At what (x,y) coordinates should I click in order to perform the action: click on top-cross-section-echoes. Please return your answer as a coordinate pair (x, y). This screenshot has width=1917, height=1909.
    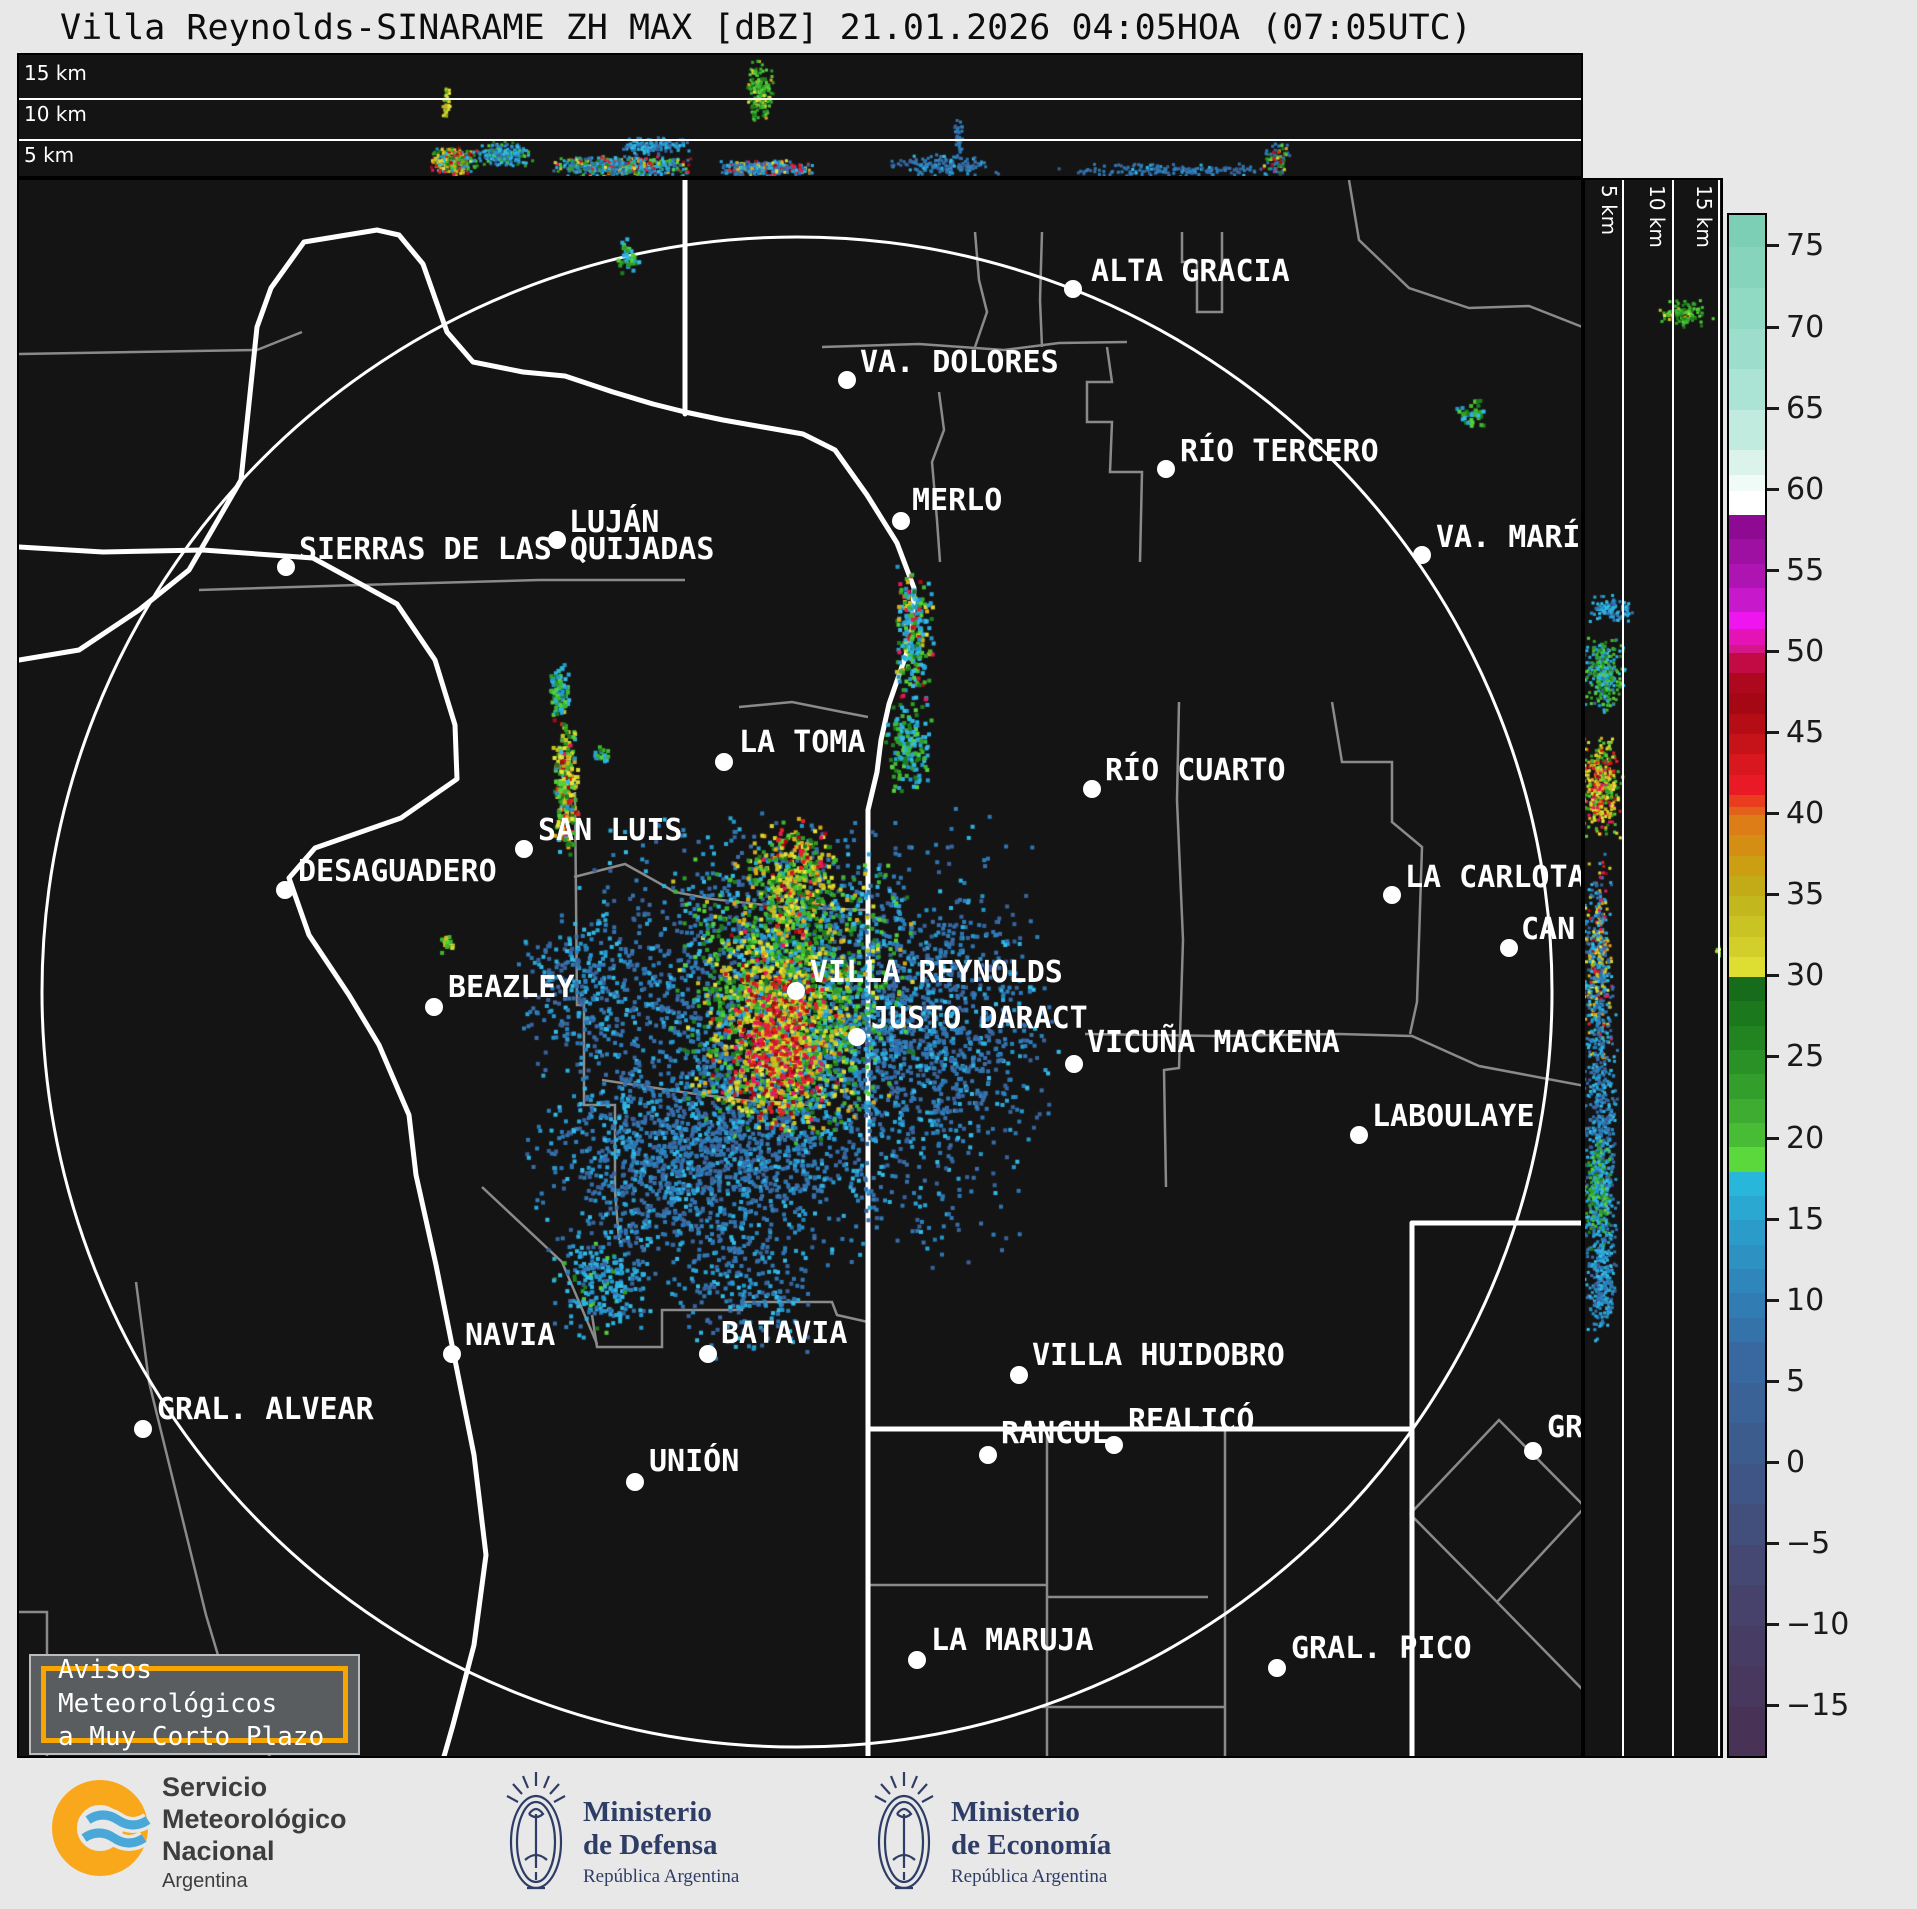
    Looking at the image, I should click on (800, 115).